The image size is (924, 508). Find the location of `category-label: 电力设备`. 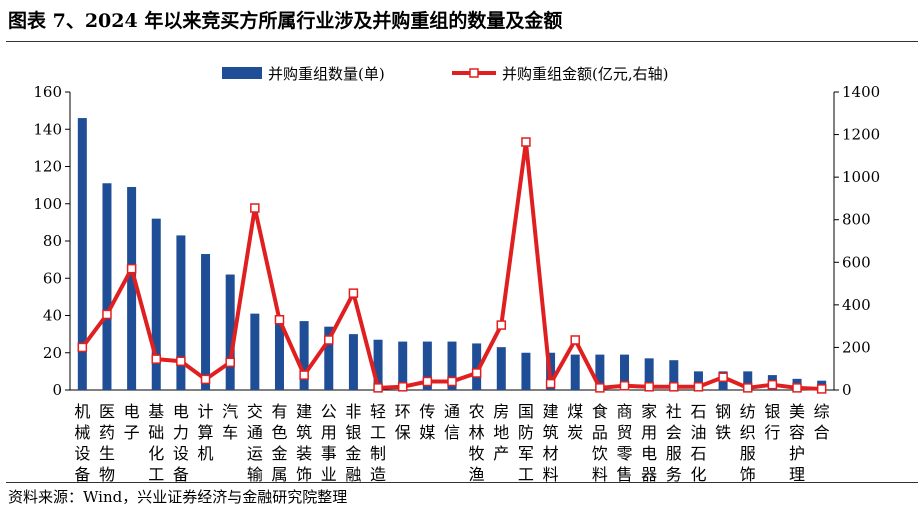

category-label: 电力设备 is located at coordinates (181, 443).